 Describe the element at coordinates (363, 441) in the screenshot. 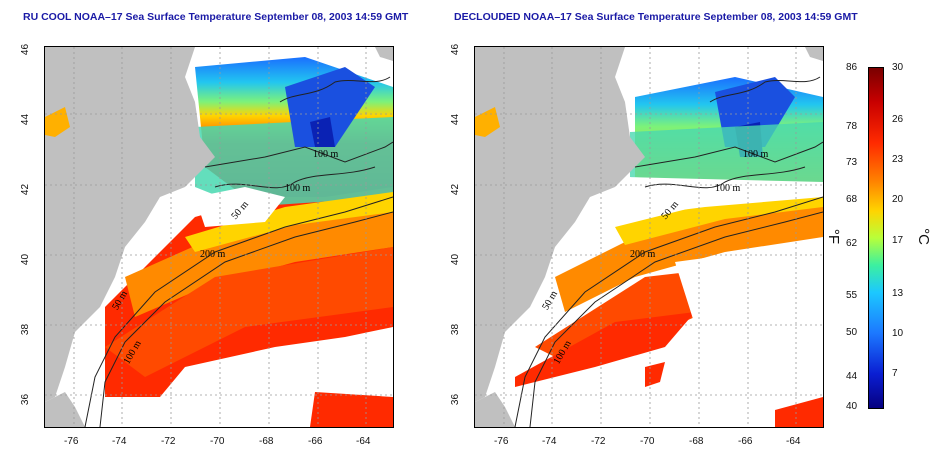

I see `left-x-tick-label: -64` at that location.